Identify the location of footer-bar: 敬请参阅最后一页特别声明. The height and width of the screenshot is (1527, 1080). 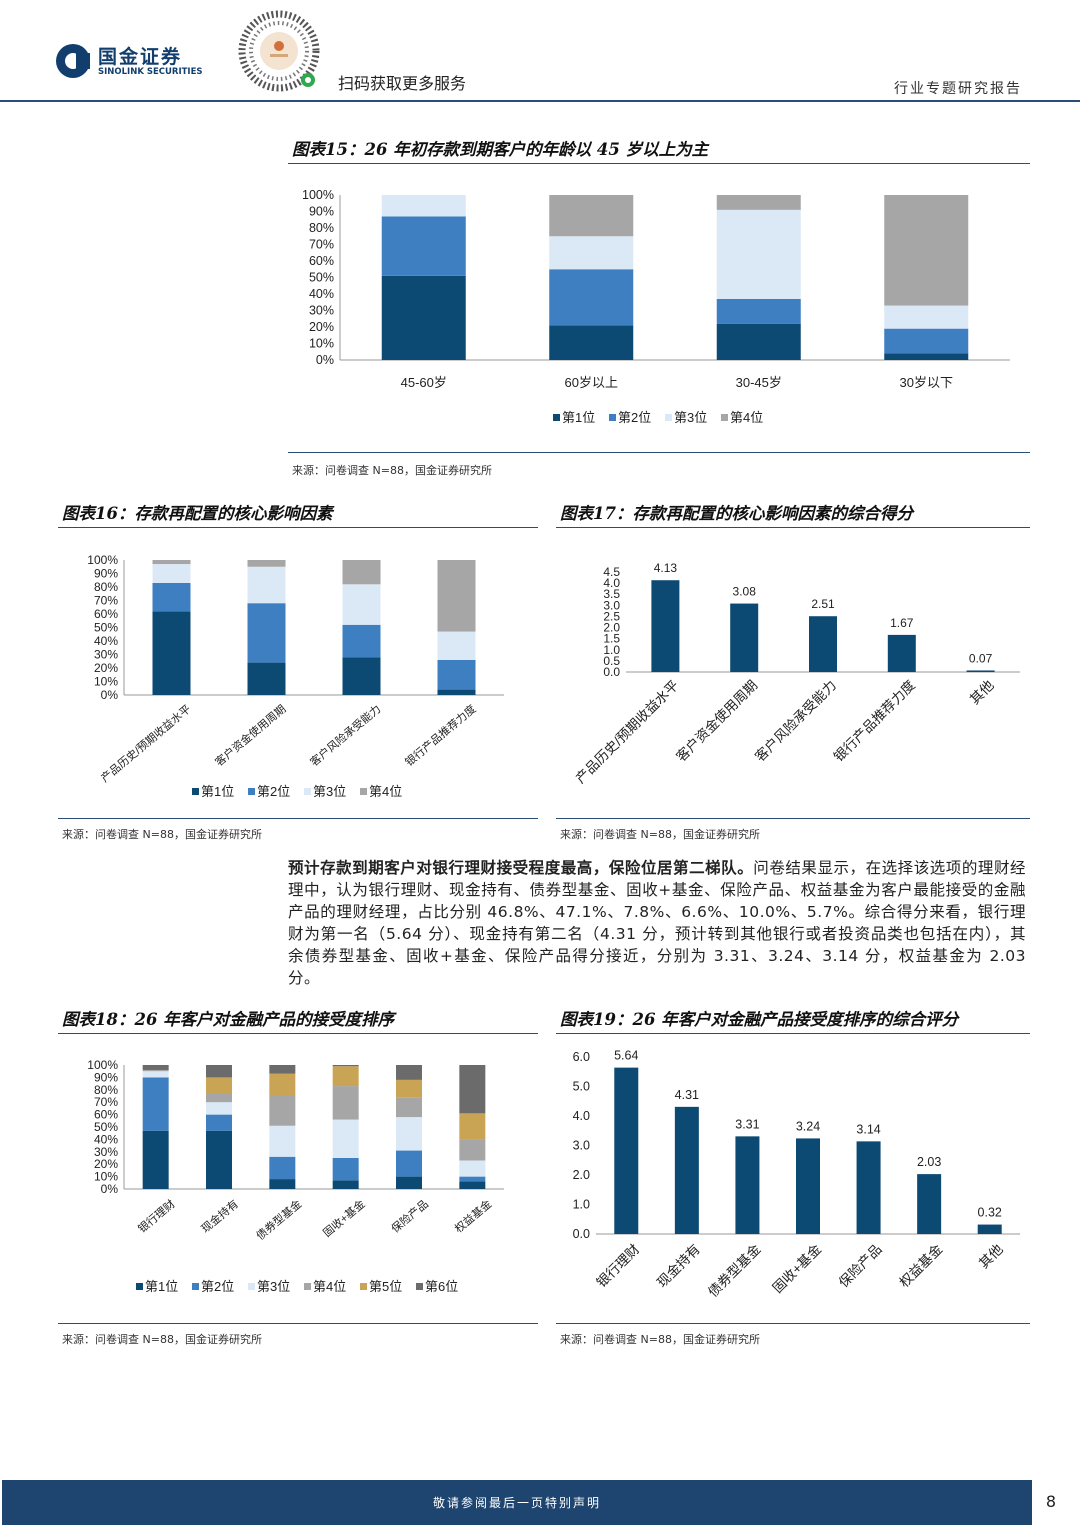
(517, 1502).